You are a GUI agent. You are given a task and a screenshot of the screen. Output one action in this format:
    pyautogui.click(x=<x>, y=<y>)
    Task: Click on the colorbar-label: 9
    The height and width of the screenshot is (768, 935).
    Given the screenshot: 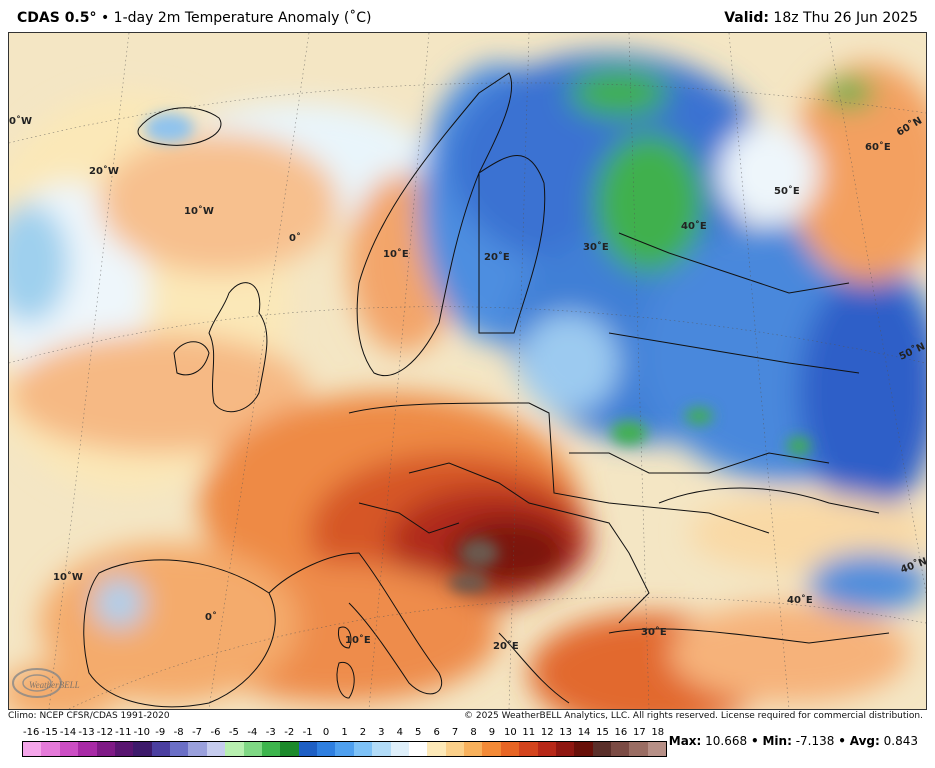 What is the action you would take?
    pyautogui.click(x=492, y=732)
    